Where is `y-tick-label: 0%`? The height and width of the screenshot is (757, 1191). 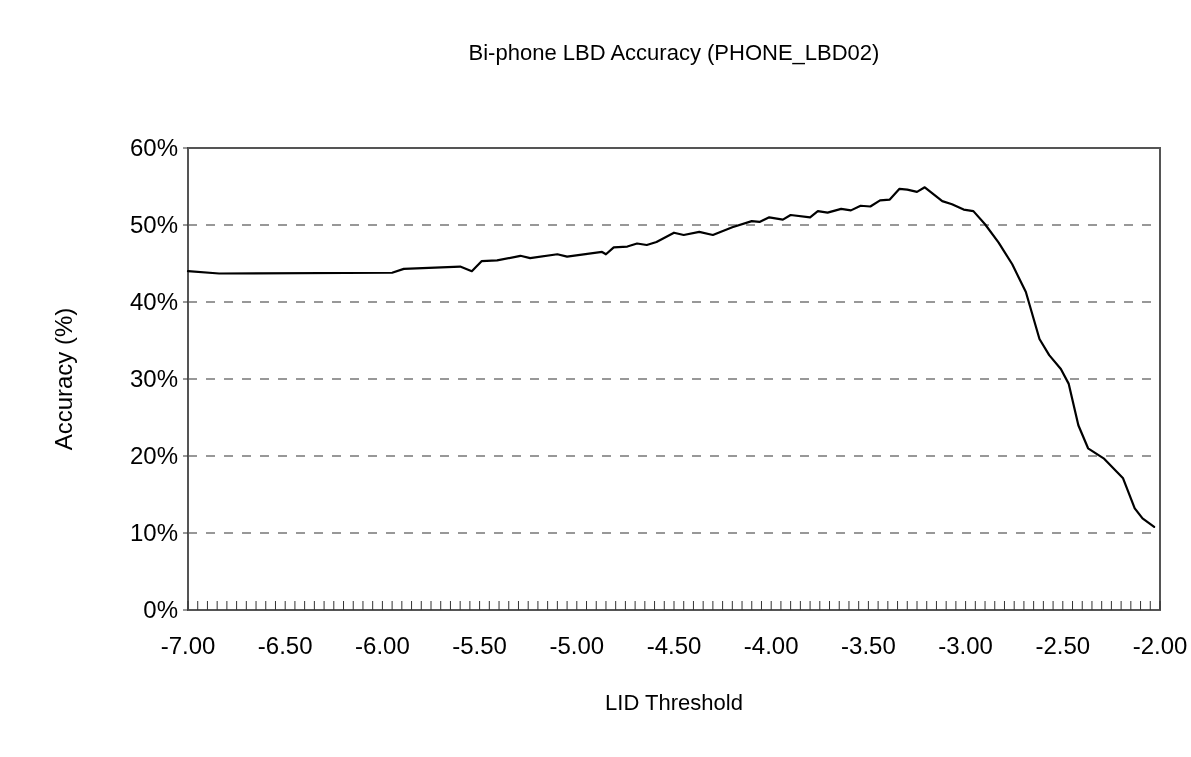 y-tick-label: 0% is located at coordinates (160, 610).